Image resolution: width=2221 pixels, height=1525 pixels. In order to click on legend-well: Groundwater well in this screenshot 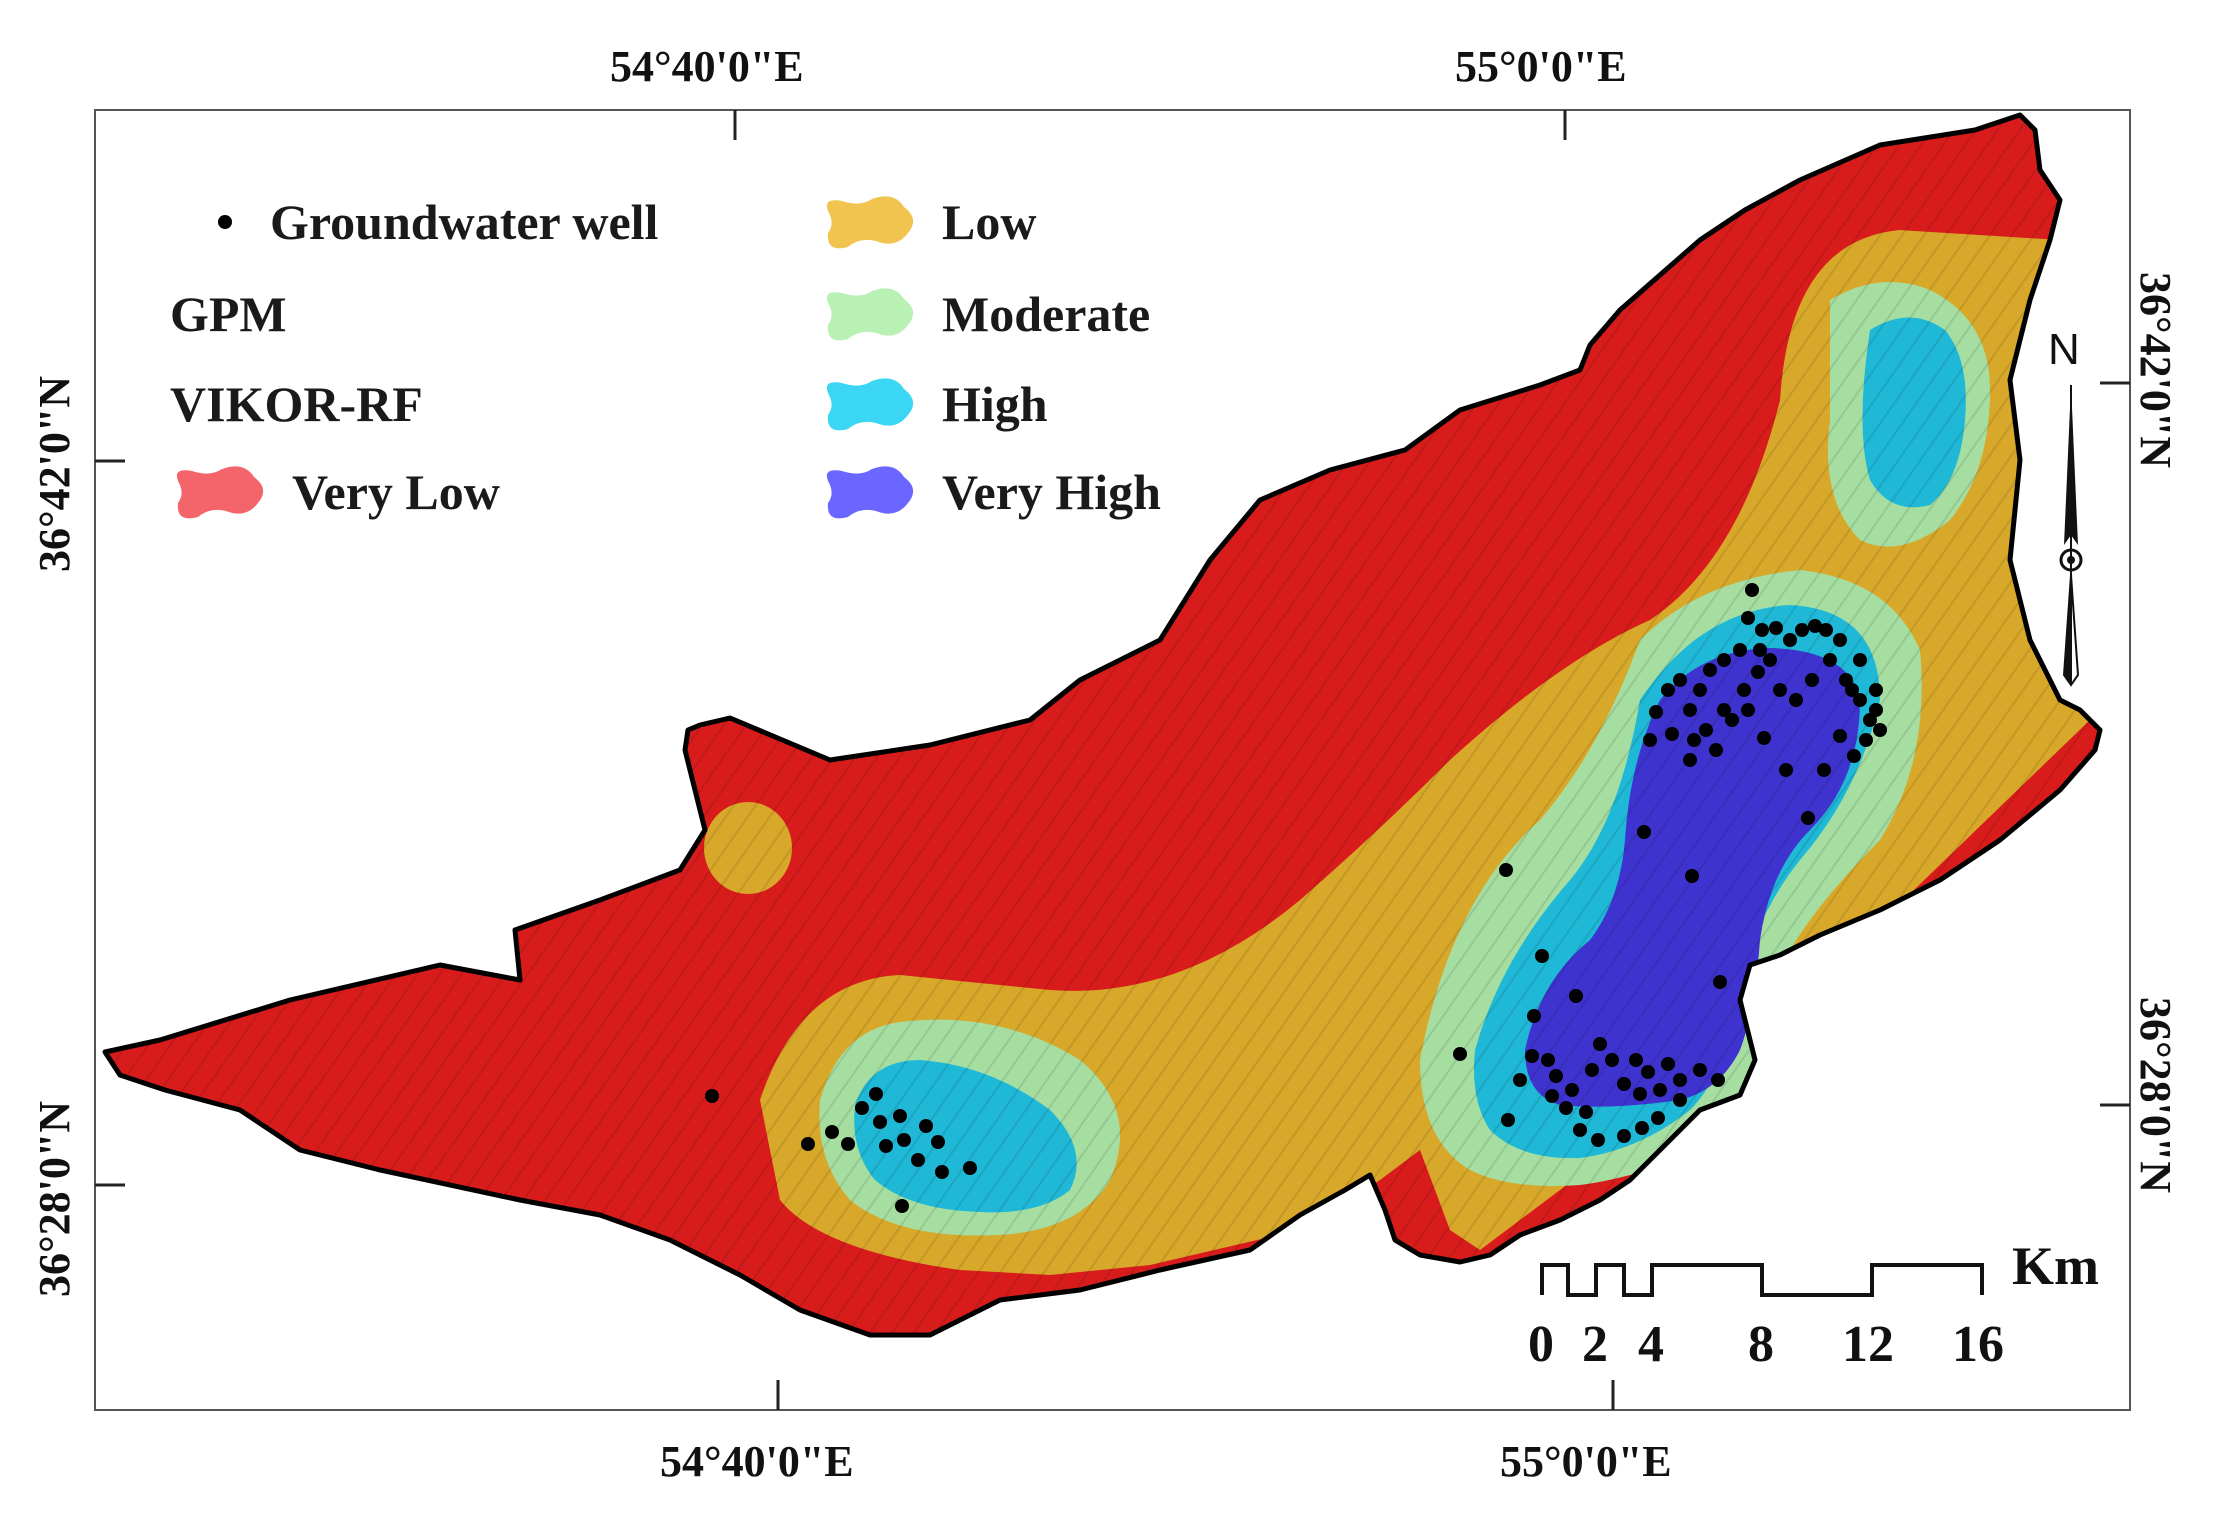, I will do `click(404, 222)`.